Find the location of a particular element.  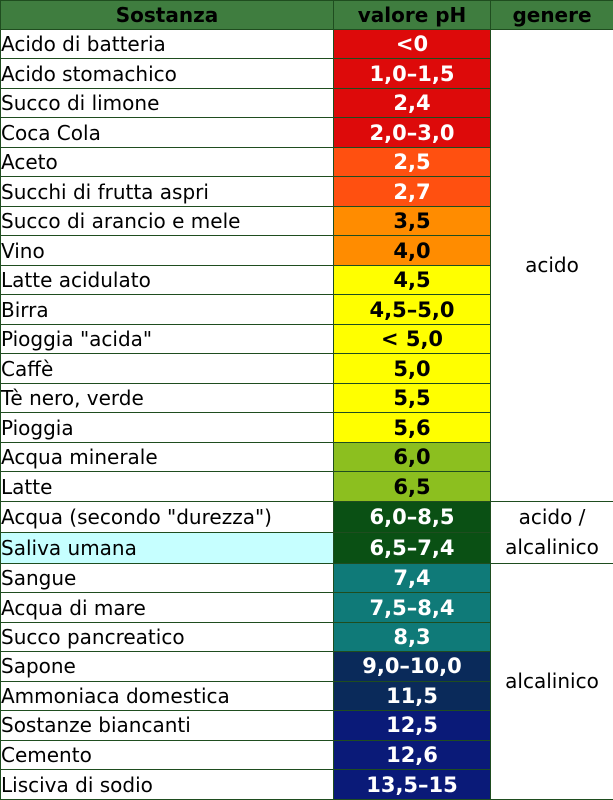

substance-name: Acido di batteria is located at coordinates (167, 44).